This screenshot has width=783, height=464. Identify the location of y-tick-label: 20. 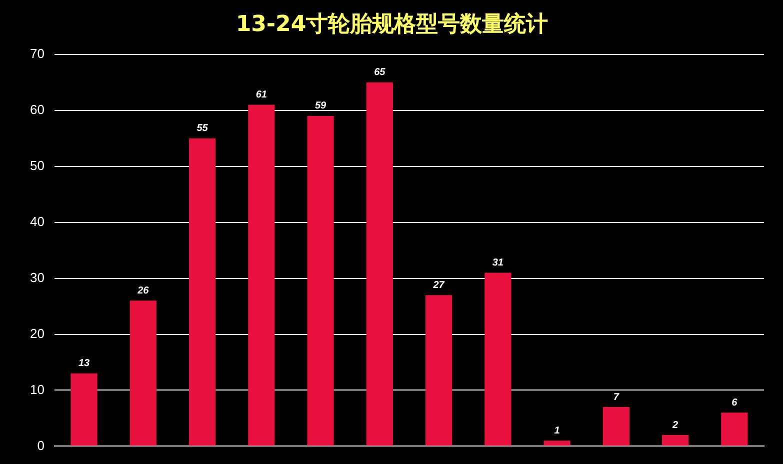
(37, 333).